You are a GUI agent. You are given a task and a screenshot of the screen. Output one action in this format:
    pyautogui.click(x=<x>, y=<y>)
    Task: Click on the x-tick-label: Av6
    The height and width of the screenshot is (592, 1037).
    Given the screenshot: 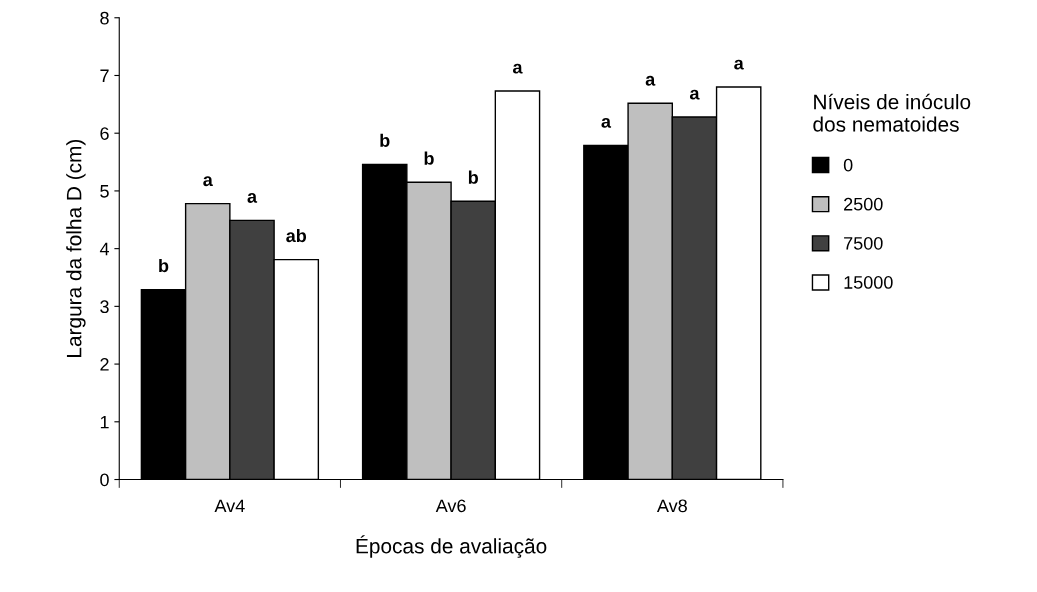 What is the action you would take?
    pyautogui.click(x=450, y=506)
    